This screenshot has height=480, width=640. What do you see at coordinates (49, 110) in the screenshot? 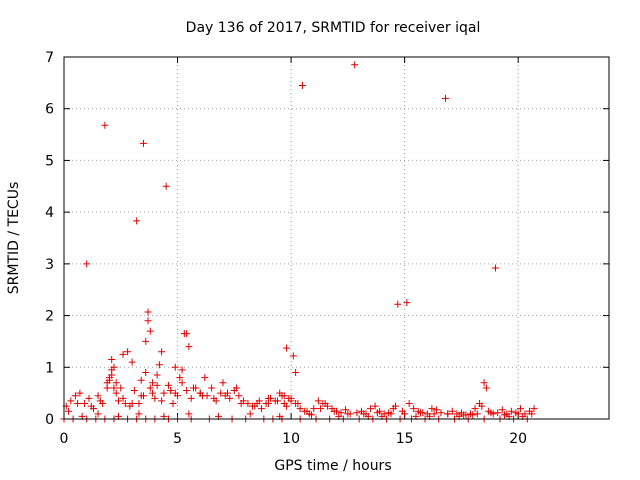
I see `y-tick-label: 6` at bounding box center [49, 110].